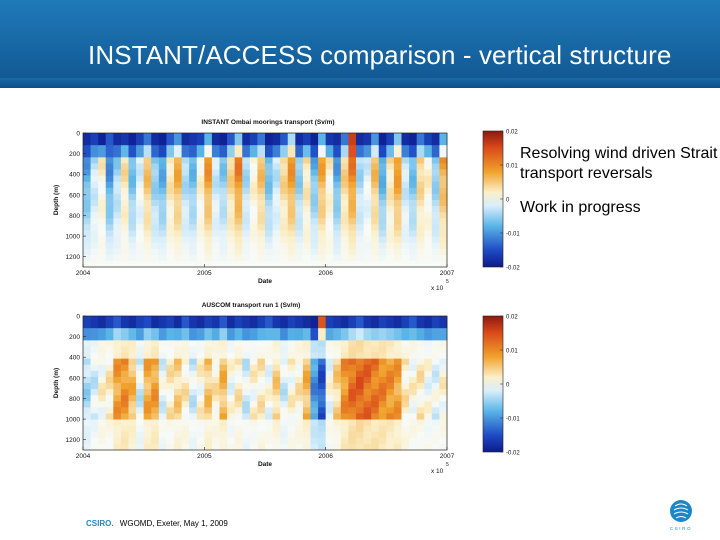  I want to click on y-tick-label: 600, so click(74, 378).